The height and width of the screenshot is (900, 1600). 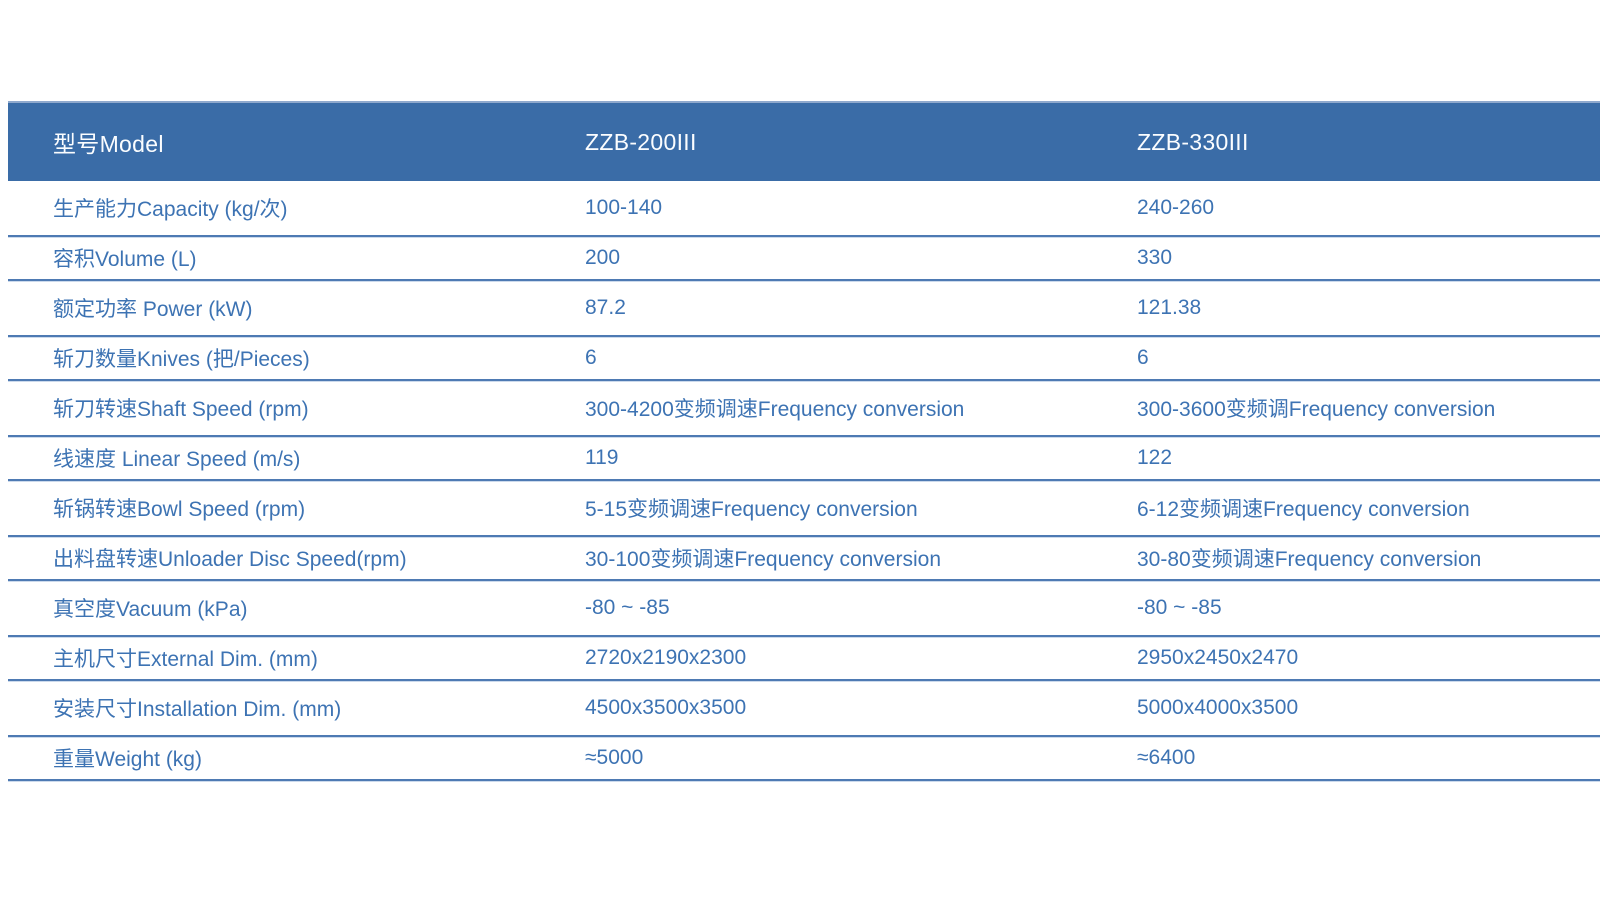 I want to click on spec-value-cell-zzb-200: 100-140, so click(x=624, y=207).